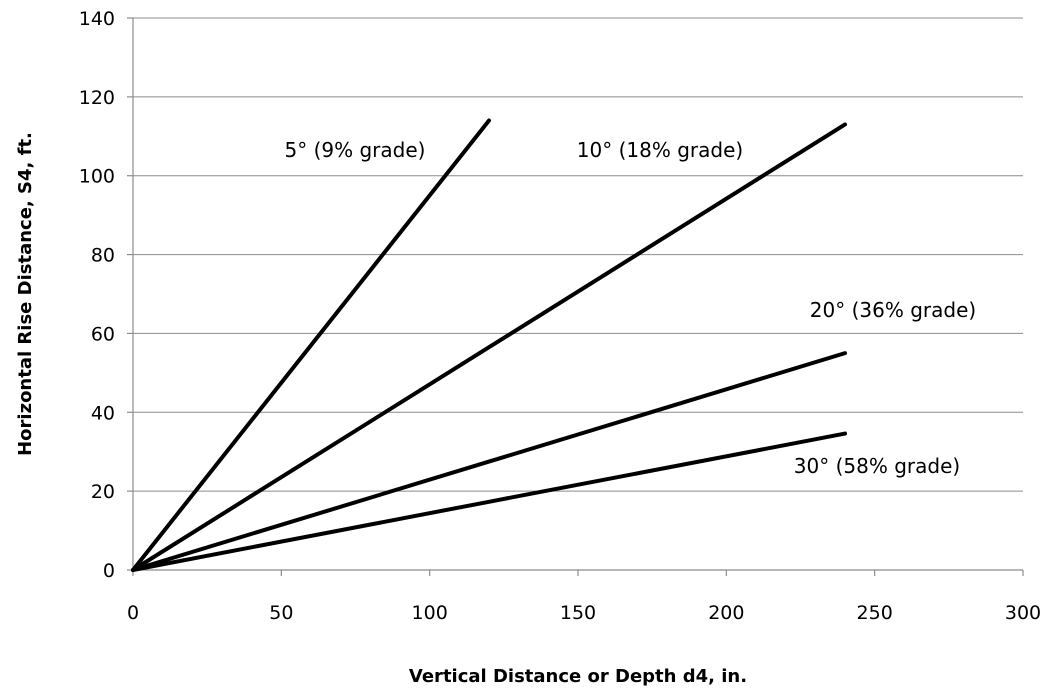 This screenshot has width=1052, height=688. I want to click on x-tick-label: 50, so click(281, 613).